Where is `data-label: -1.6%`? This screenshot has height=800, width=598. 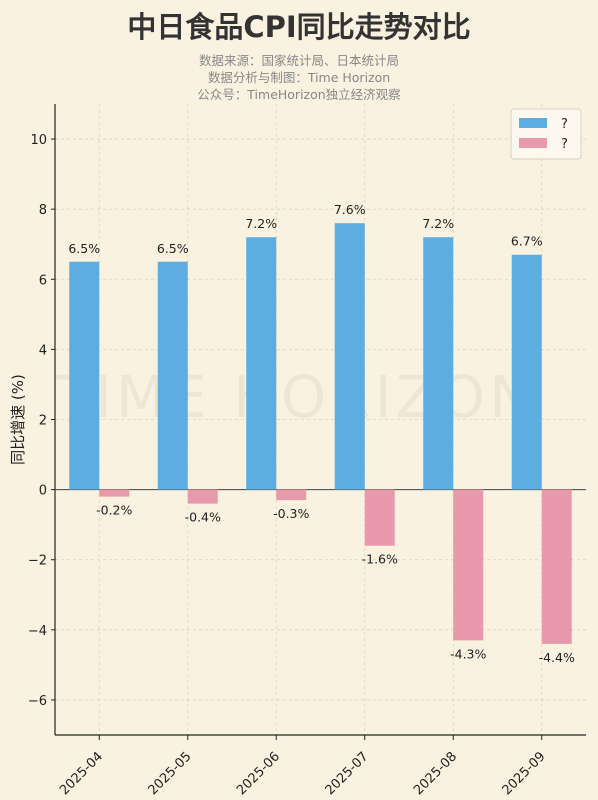
data-label: -1.6% is located at coordinates (380, 559).